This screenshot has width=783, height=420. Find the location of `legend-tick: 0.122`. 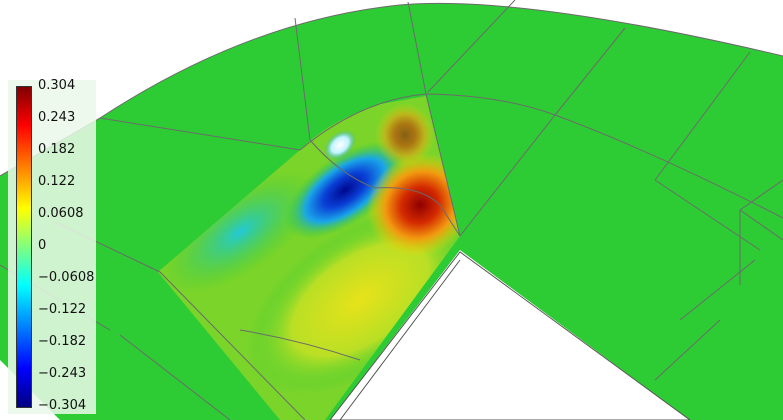

legend-tick: 0.122 is located at coordinates (57, 181).